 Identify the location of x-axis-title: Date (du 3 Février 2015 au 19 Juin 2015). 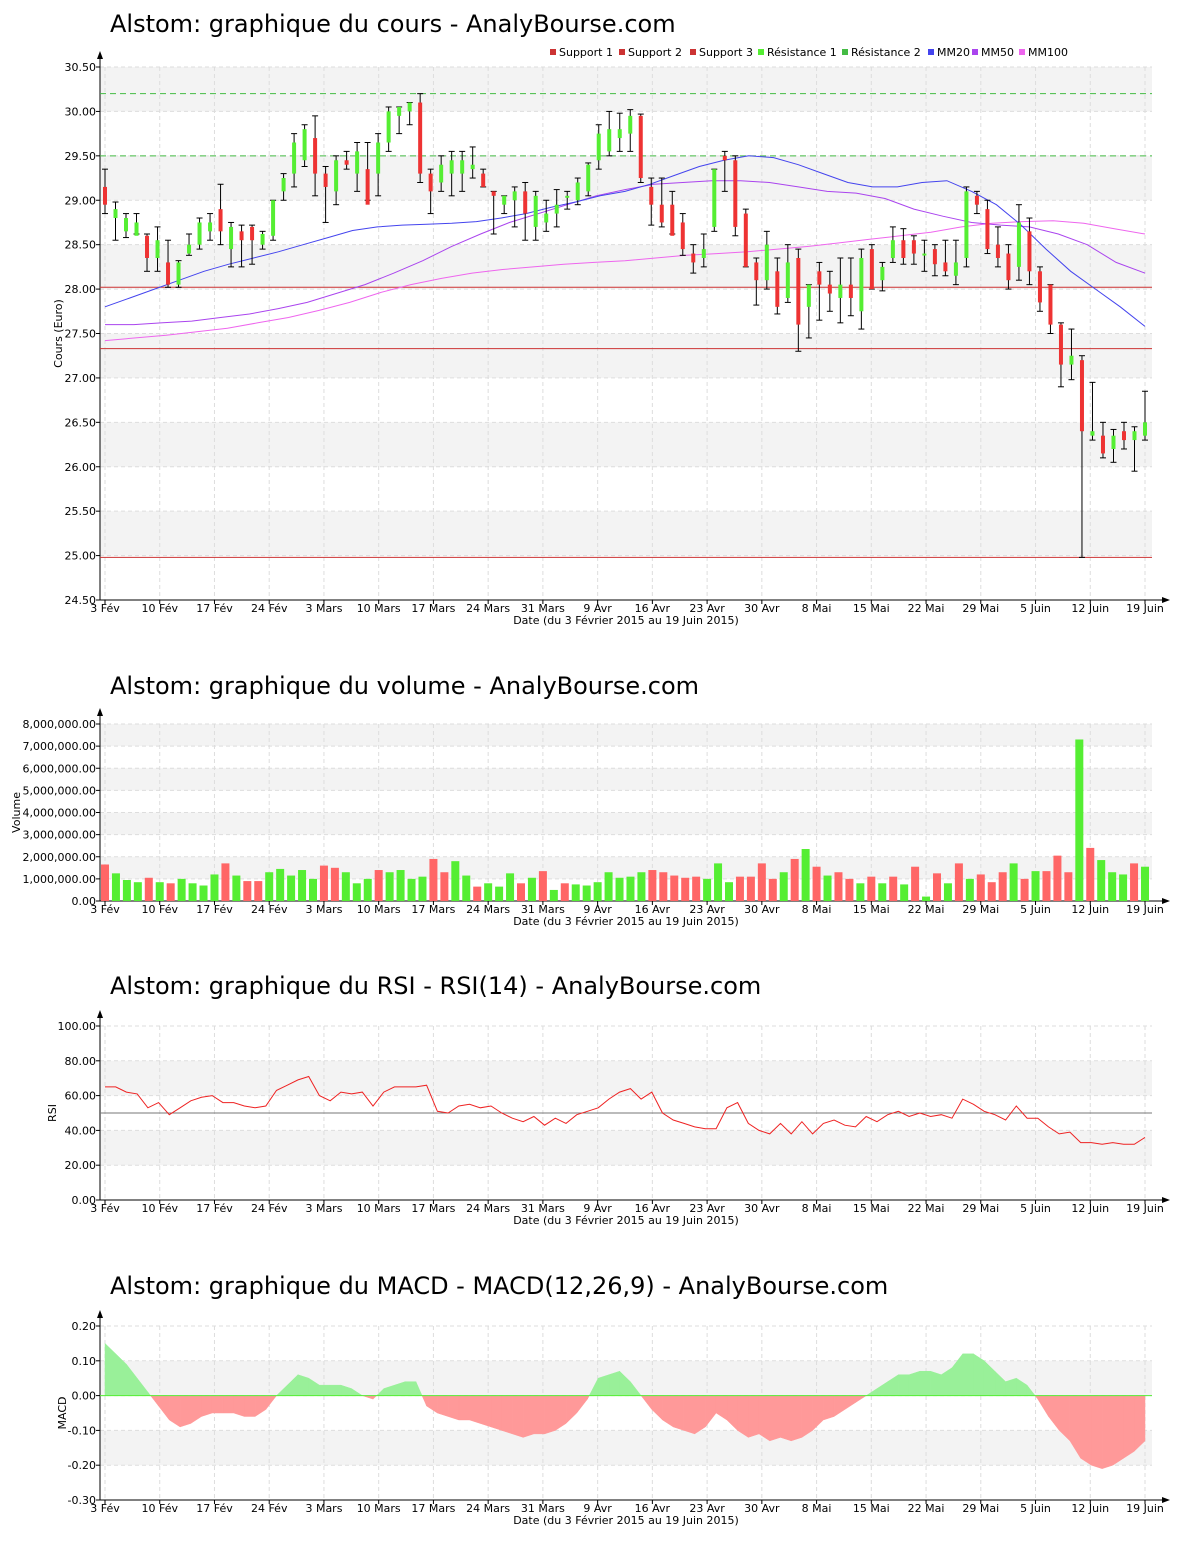
(626, 620).